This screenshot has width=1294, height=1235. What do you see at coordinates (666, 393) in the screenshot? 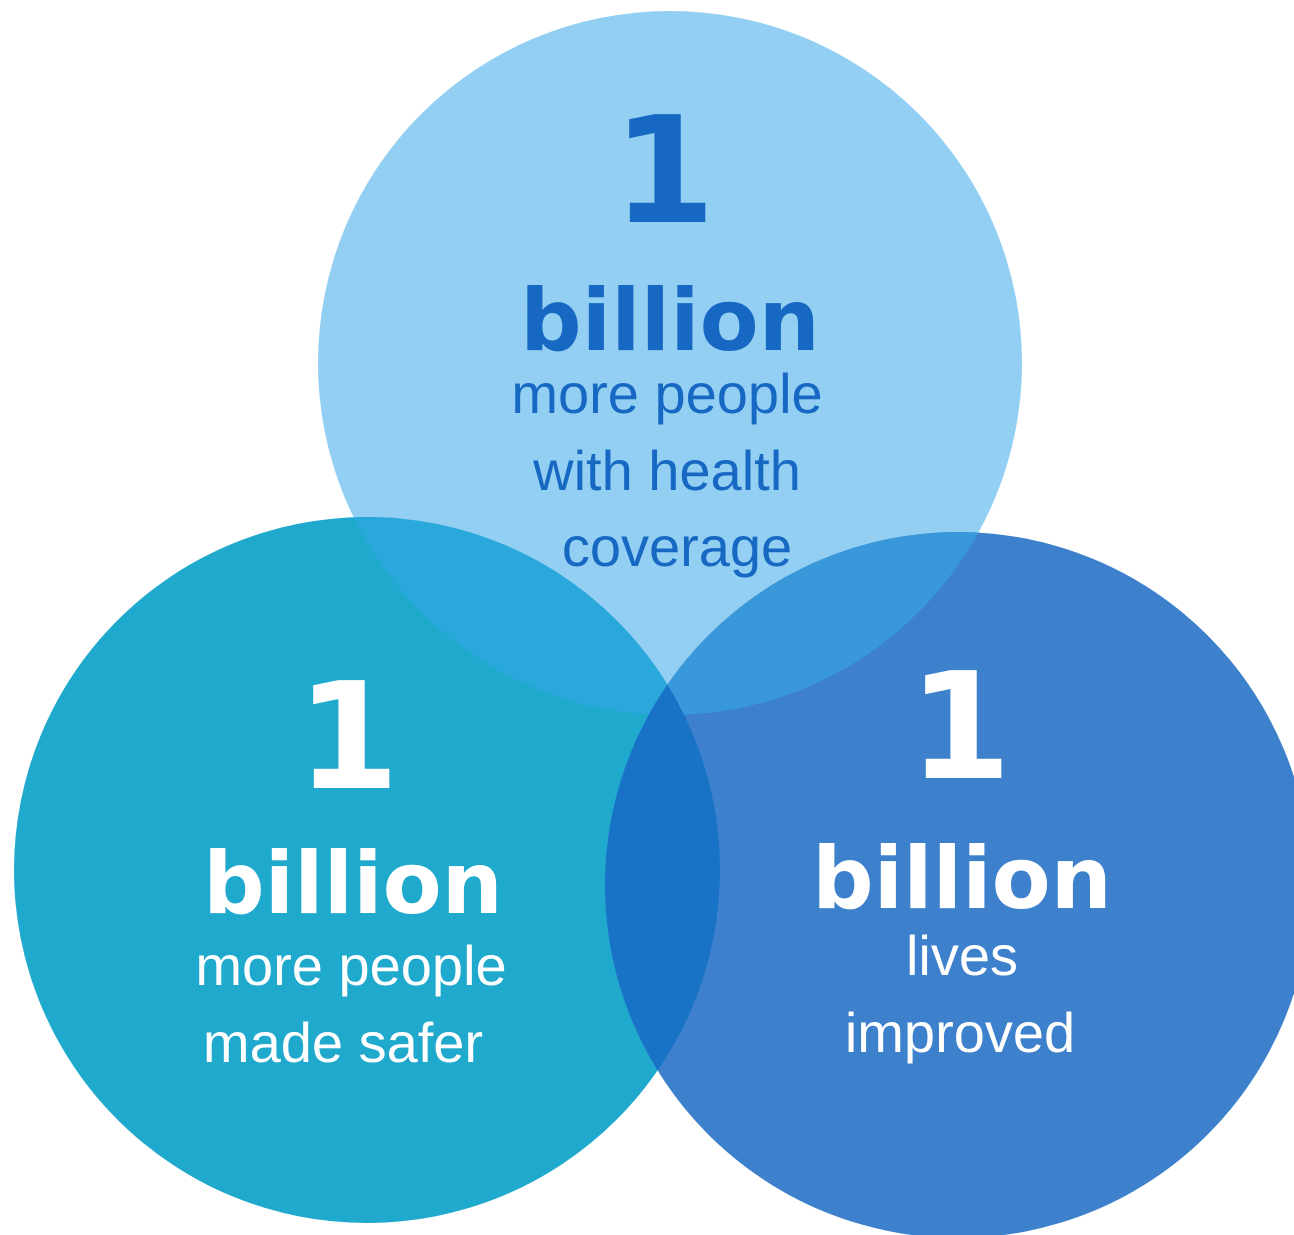
I see `top-line-1: more people` at bounding box center [666, 393].